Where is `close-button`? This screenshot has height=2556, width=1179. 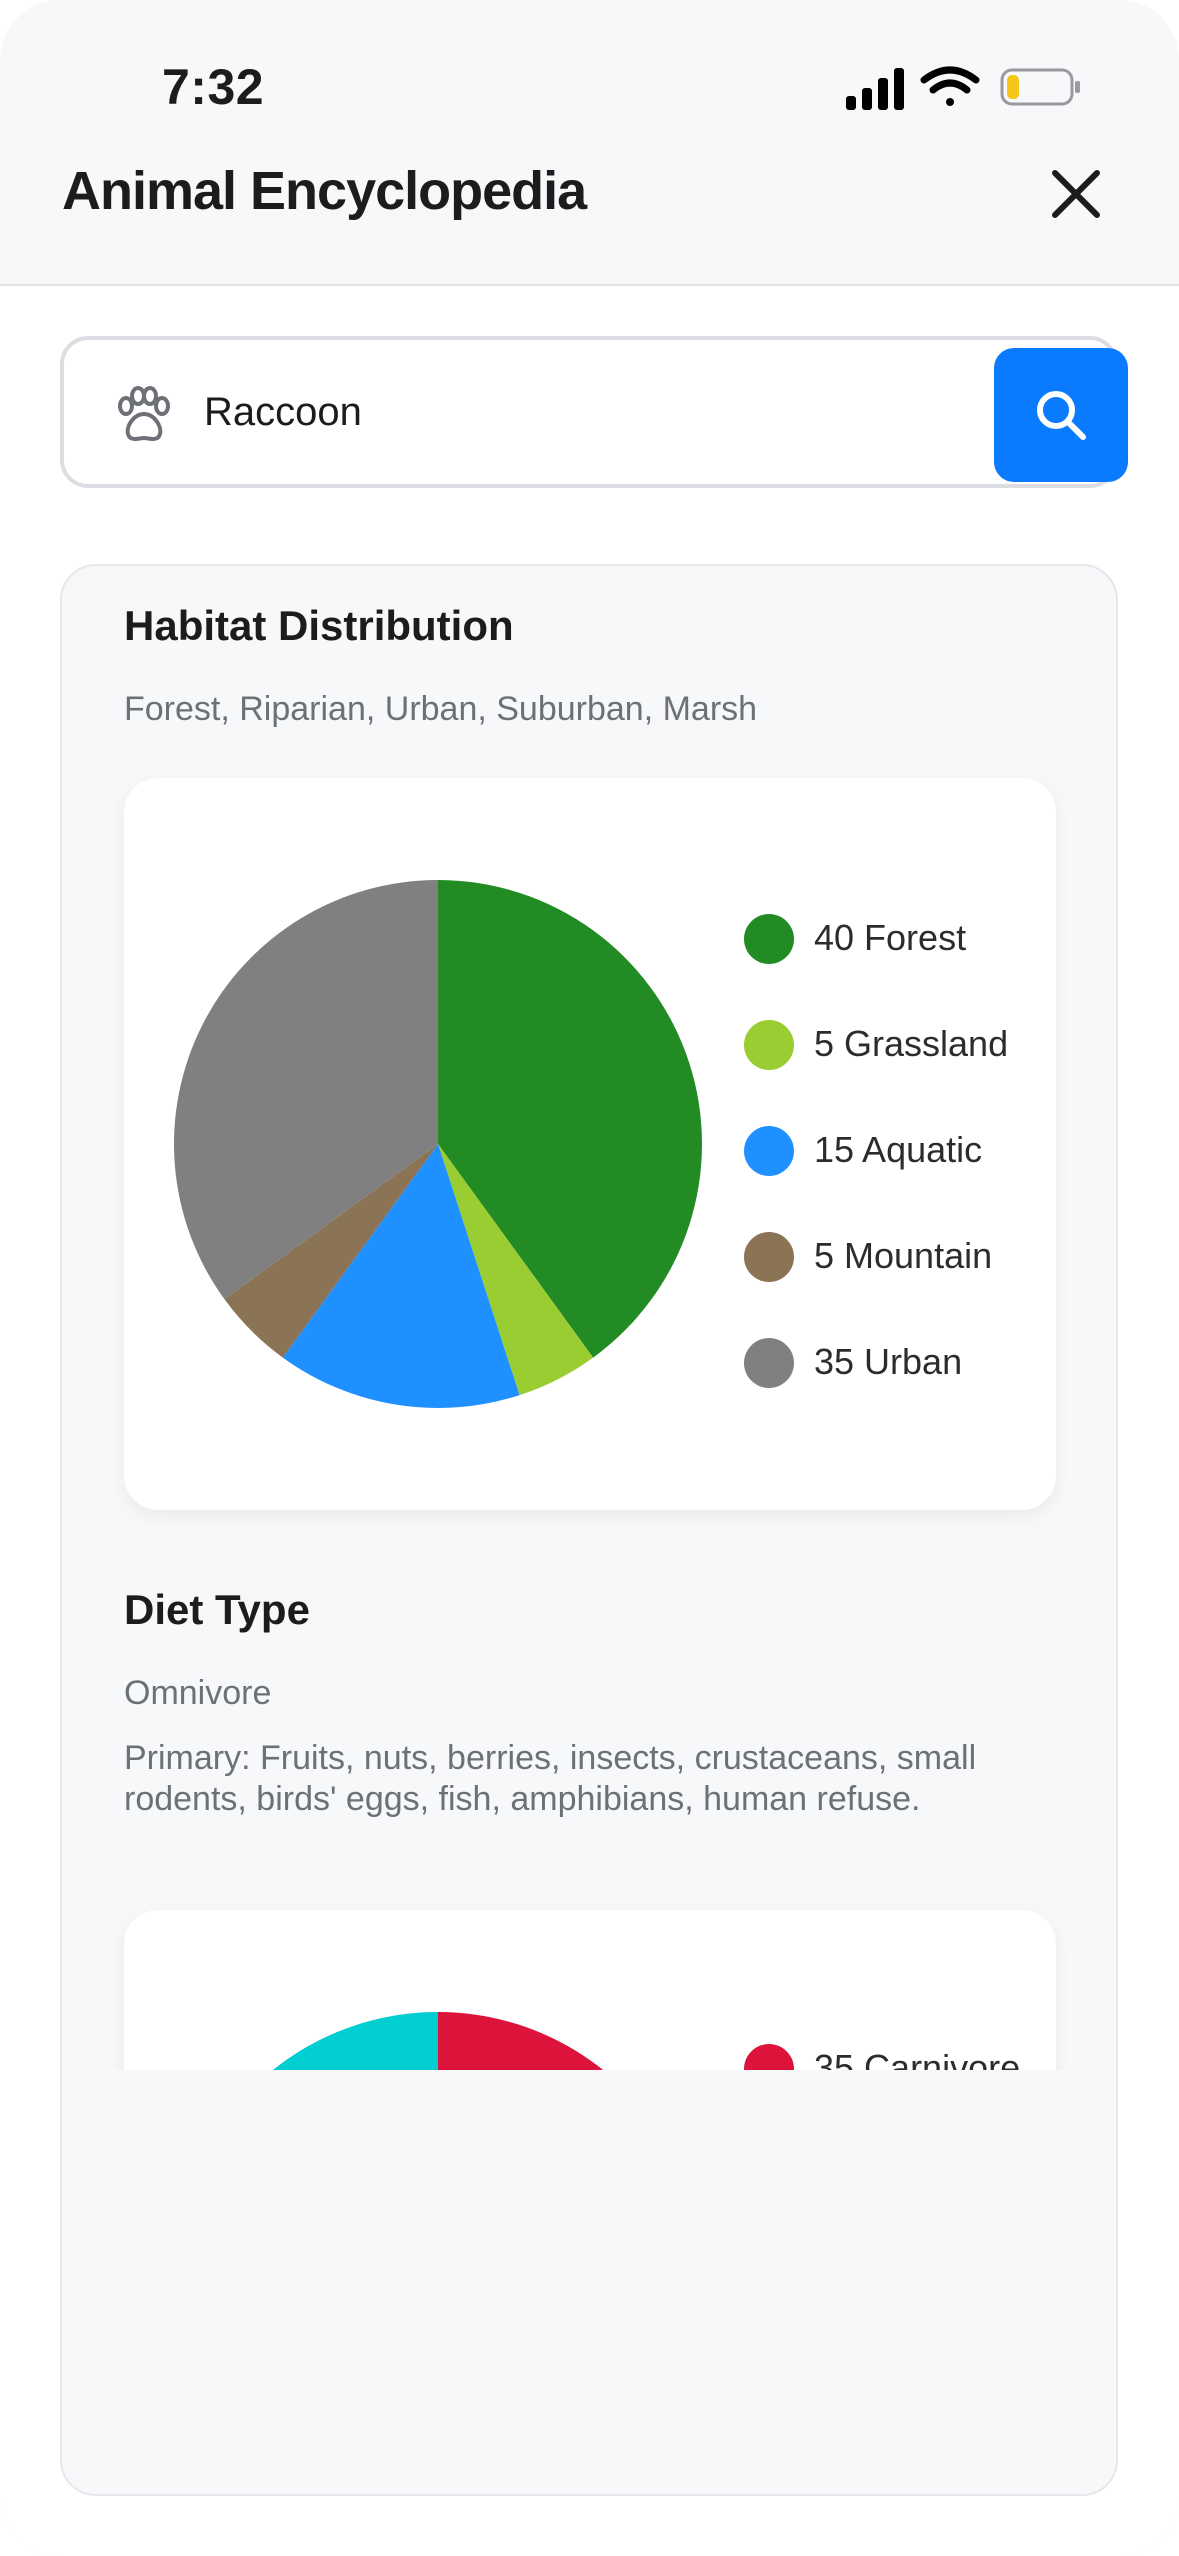 close-button is located at coordinates (1076, 194).